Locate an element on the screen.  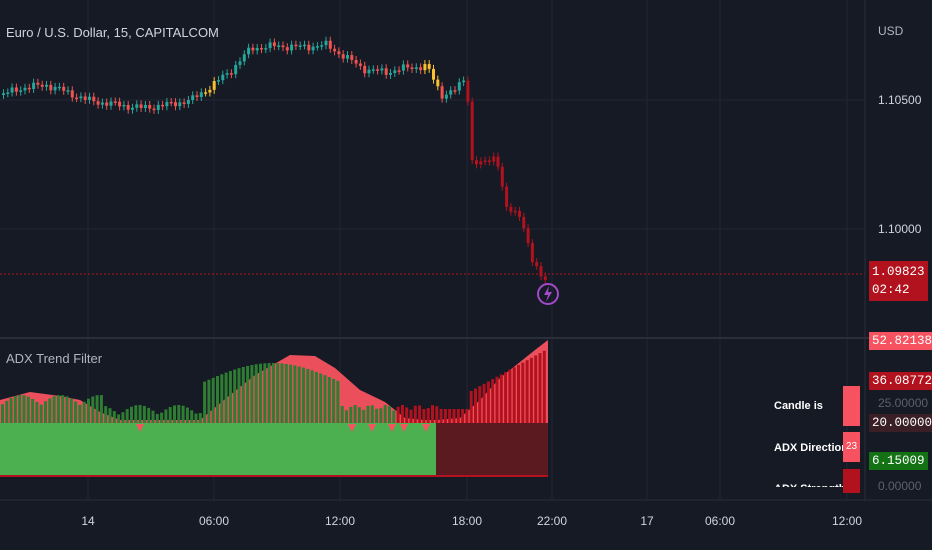
bar-countdown: 02:42 is located at coordinates (891, 290).